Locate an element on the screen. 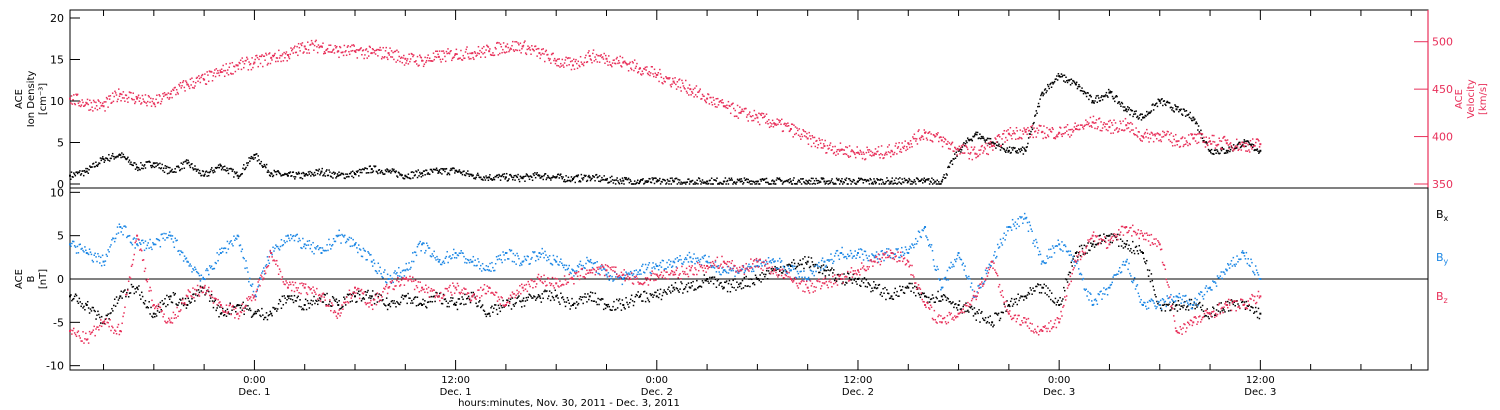 The image size is (1500, 410). b-blue-point is located at coordinates (539, 253).